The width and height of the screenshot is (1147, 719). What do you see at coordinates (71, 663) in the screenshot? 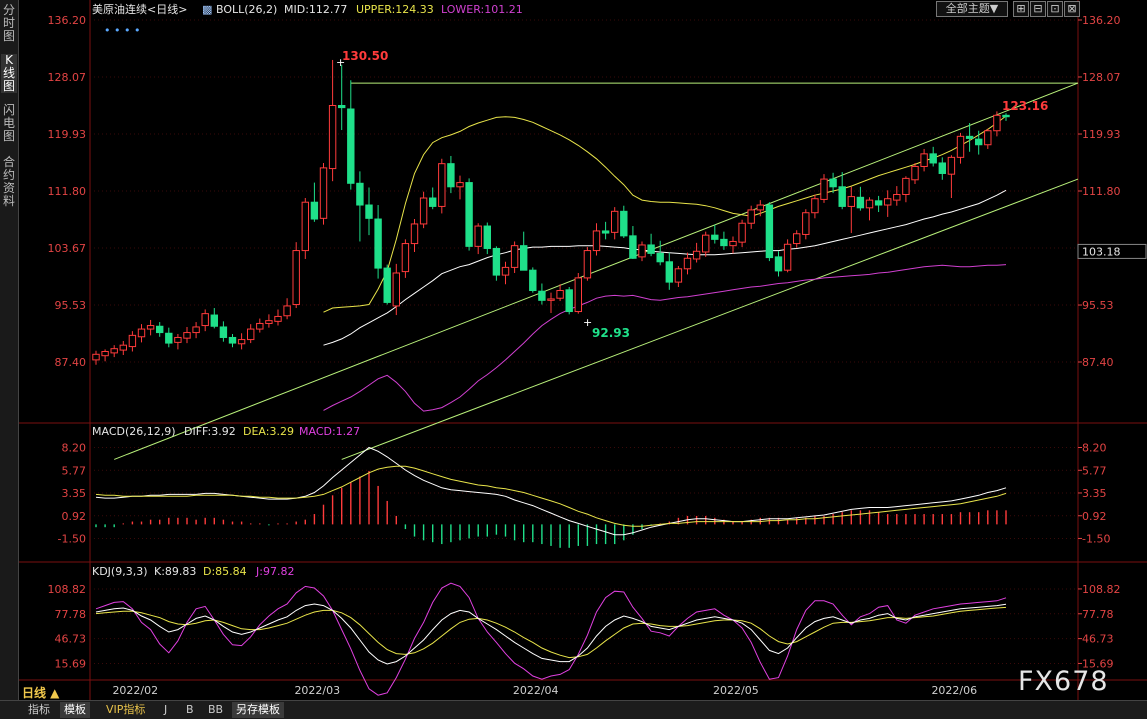
I see `kdj-tick-left: 15.69` at bounding box center [71, 663].